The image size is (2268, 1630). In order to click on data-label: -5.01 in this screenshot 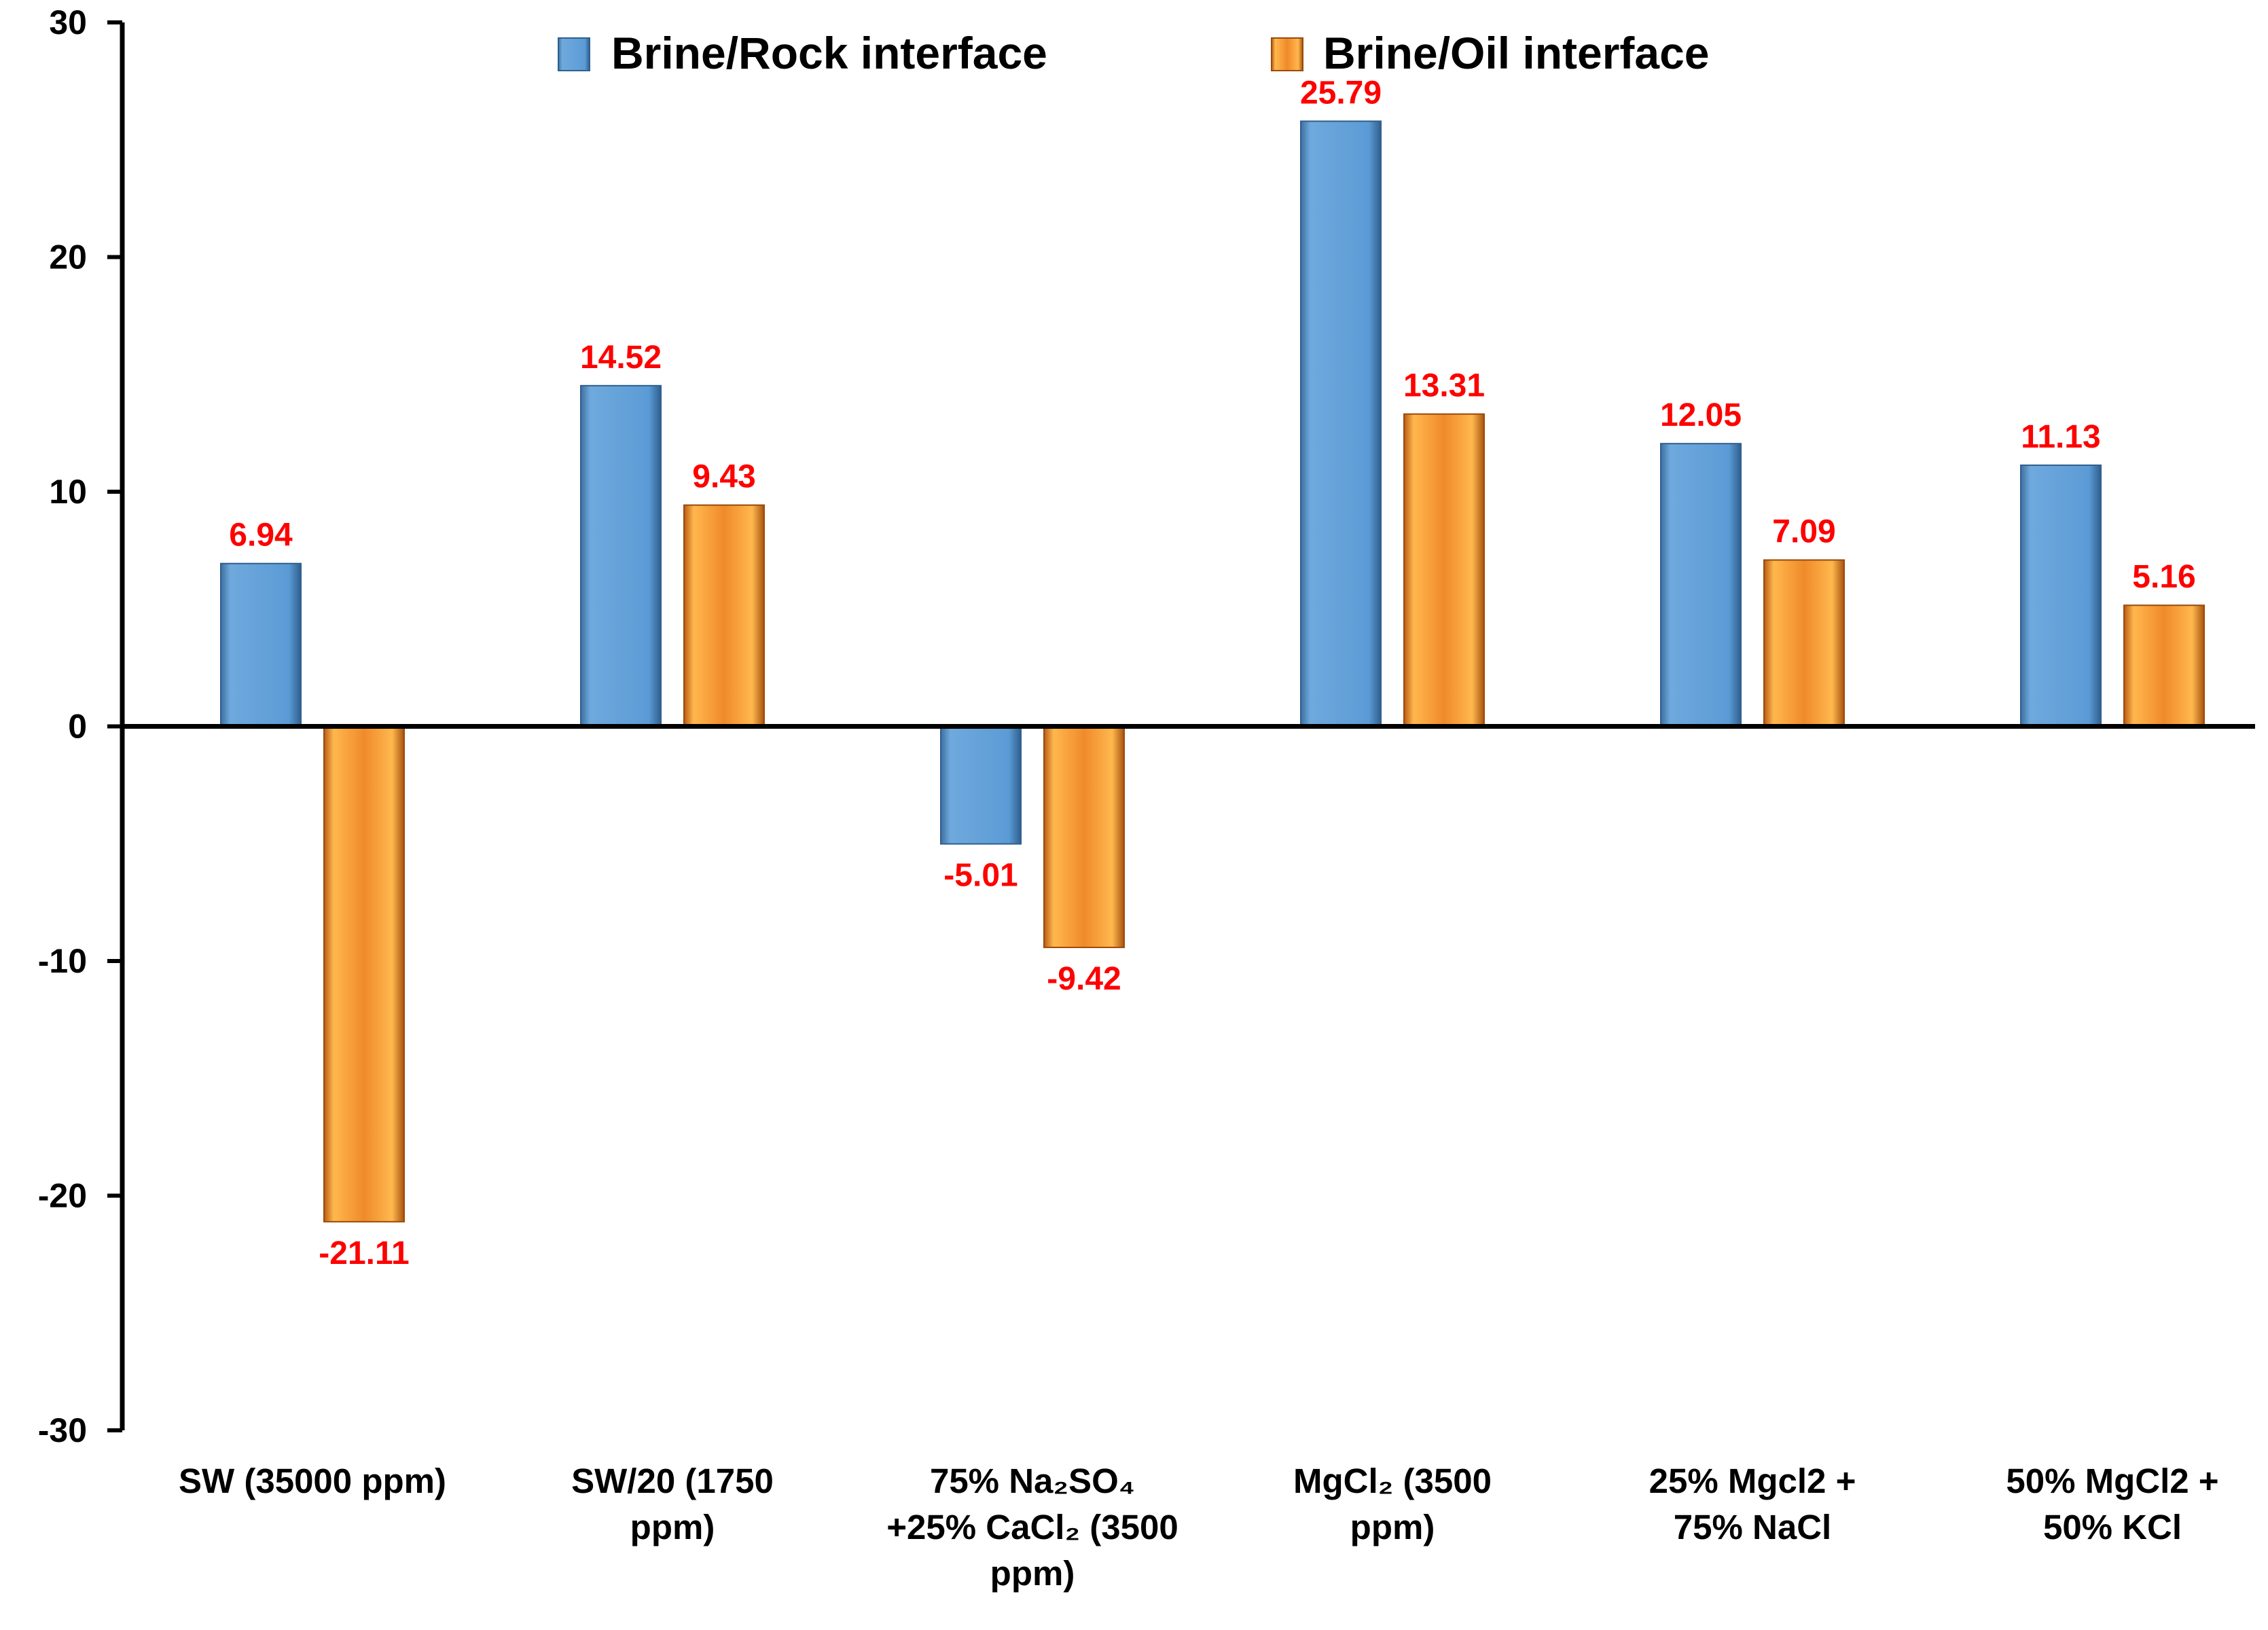, I will do `click(980, 876)`.